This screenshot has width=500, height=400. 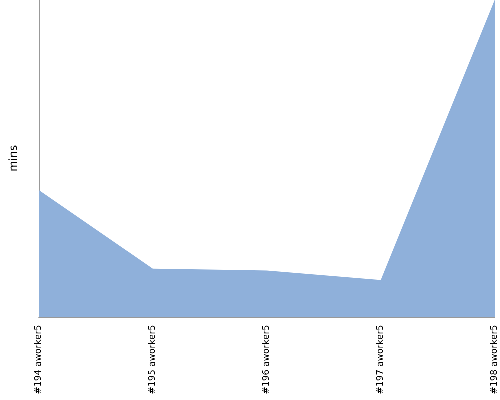 What do you see at coordinates (13, 158) in the screenshot?
I see `y-axis-title: mins` at bounding box center [13, 158].